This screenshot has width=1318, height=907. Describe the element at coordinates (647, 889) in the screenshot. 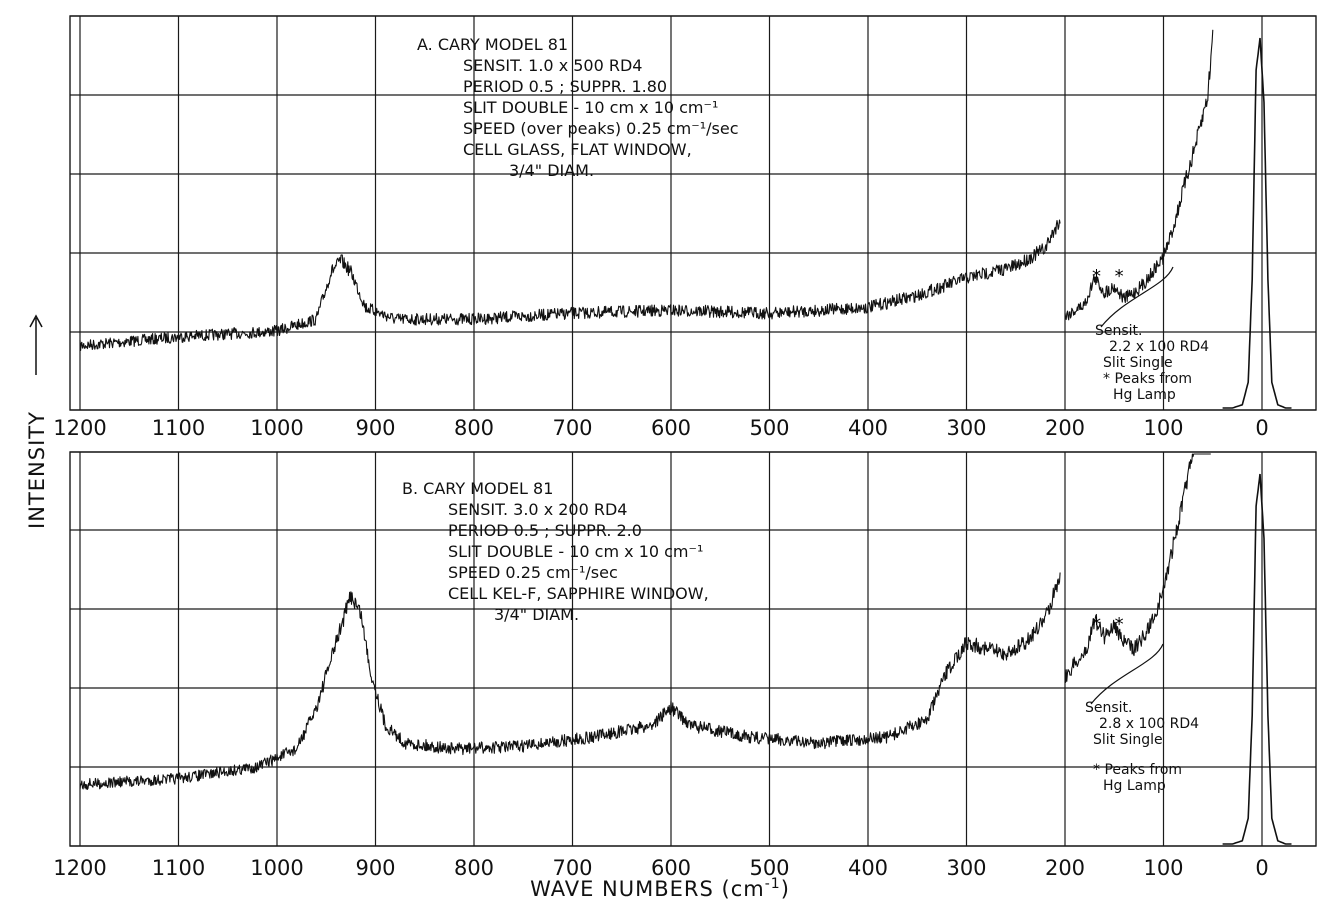

I see `x-axis-title-main: WAVE NUMBERS (cm` at that location.